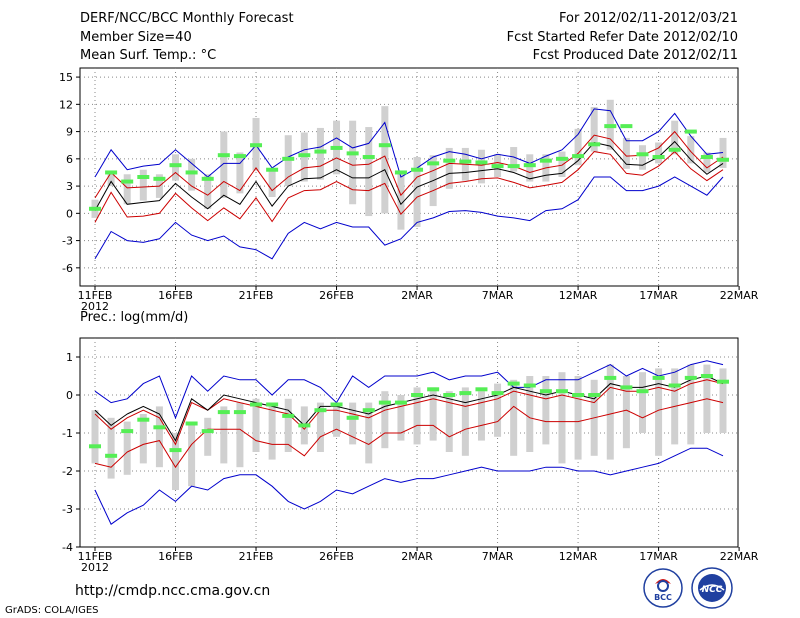 The width and height of the screenshot is (800, 618). What do you see at coordinates (712, 588) in the screenshot?
I see `ncc-logo: NCC` at bounding box center [712, 588].